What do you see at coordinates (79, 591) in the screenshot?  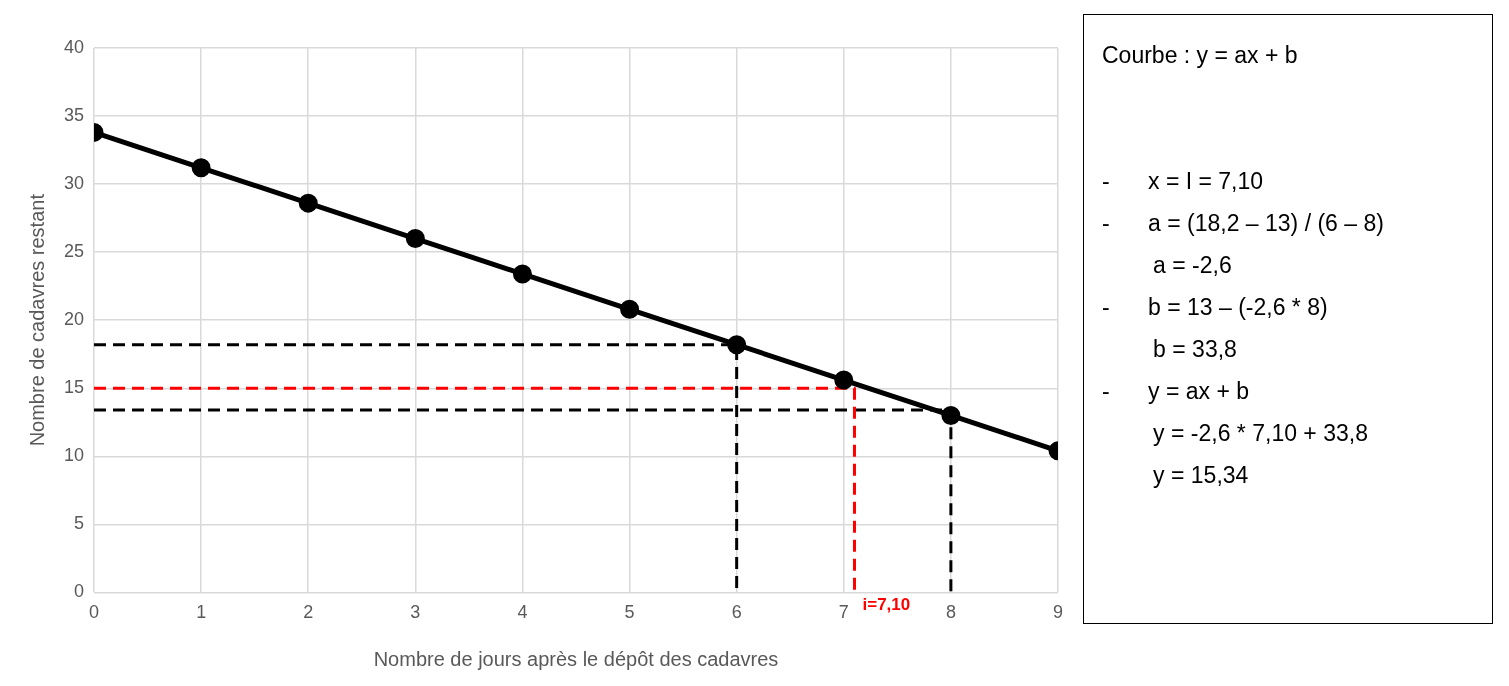 I see `y-tick-label: 0` at bounding box center [79, 591].